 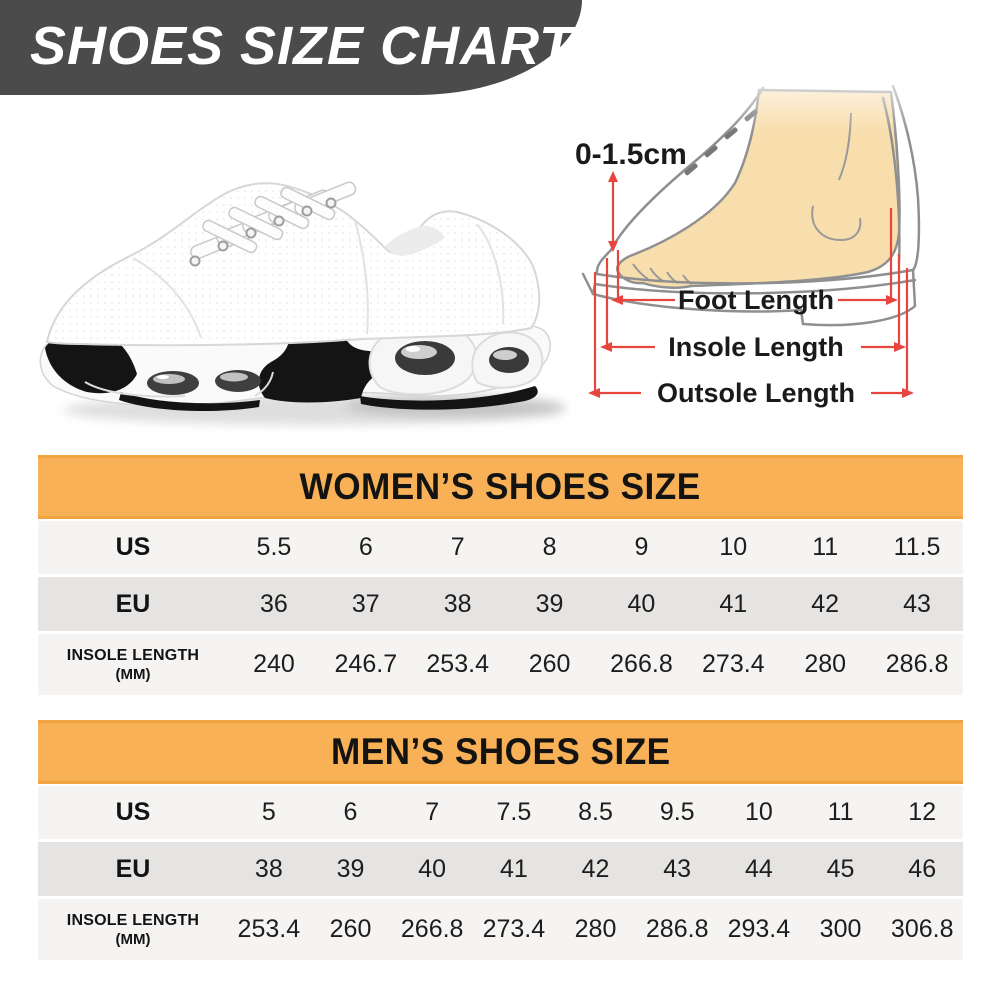 I want to click on size-cell: 36, so click(x=274, y=603).